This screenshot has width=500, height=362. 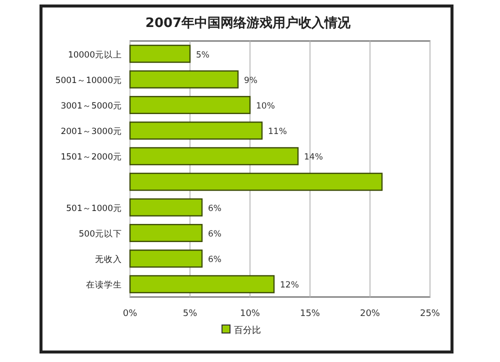 I want to click on y-tick-label: 500元以下, so click(x=100, y=234).